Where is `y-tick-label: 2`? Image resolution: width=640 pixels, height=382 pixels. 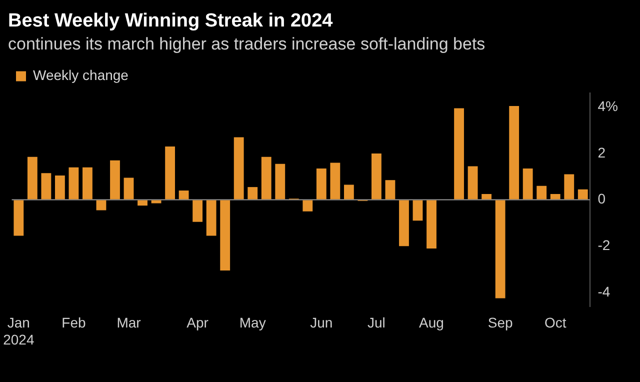
y-tick-label: 2 is located at coordinates (602, 152).